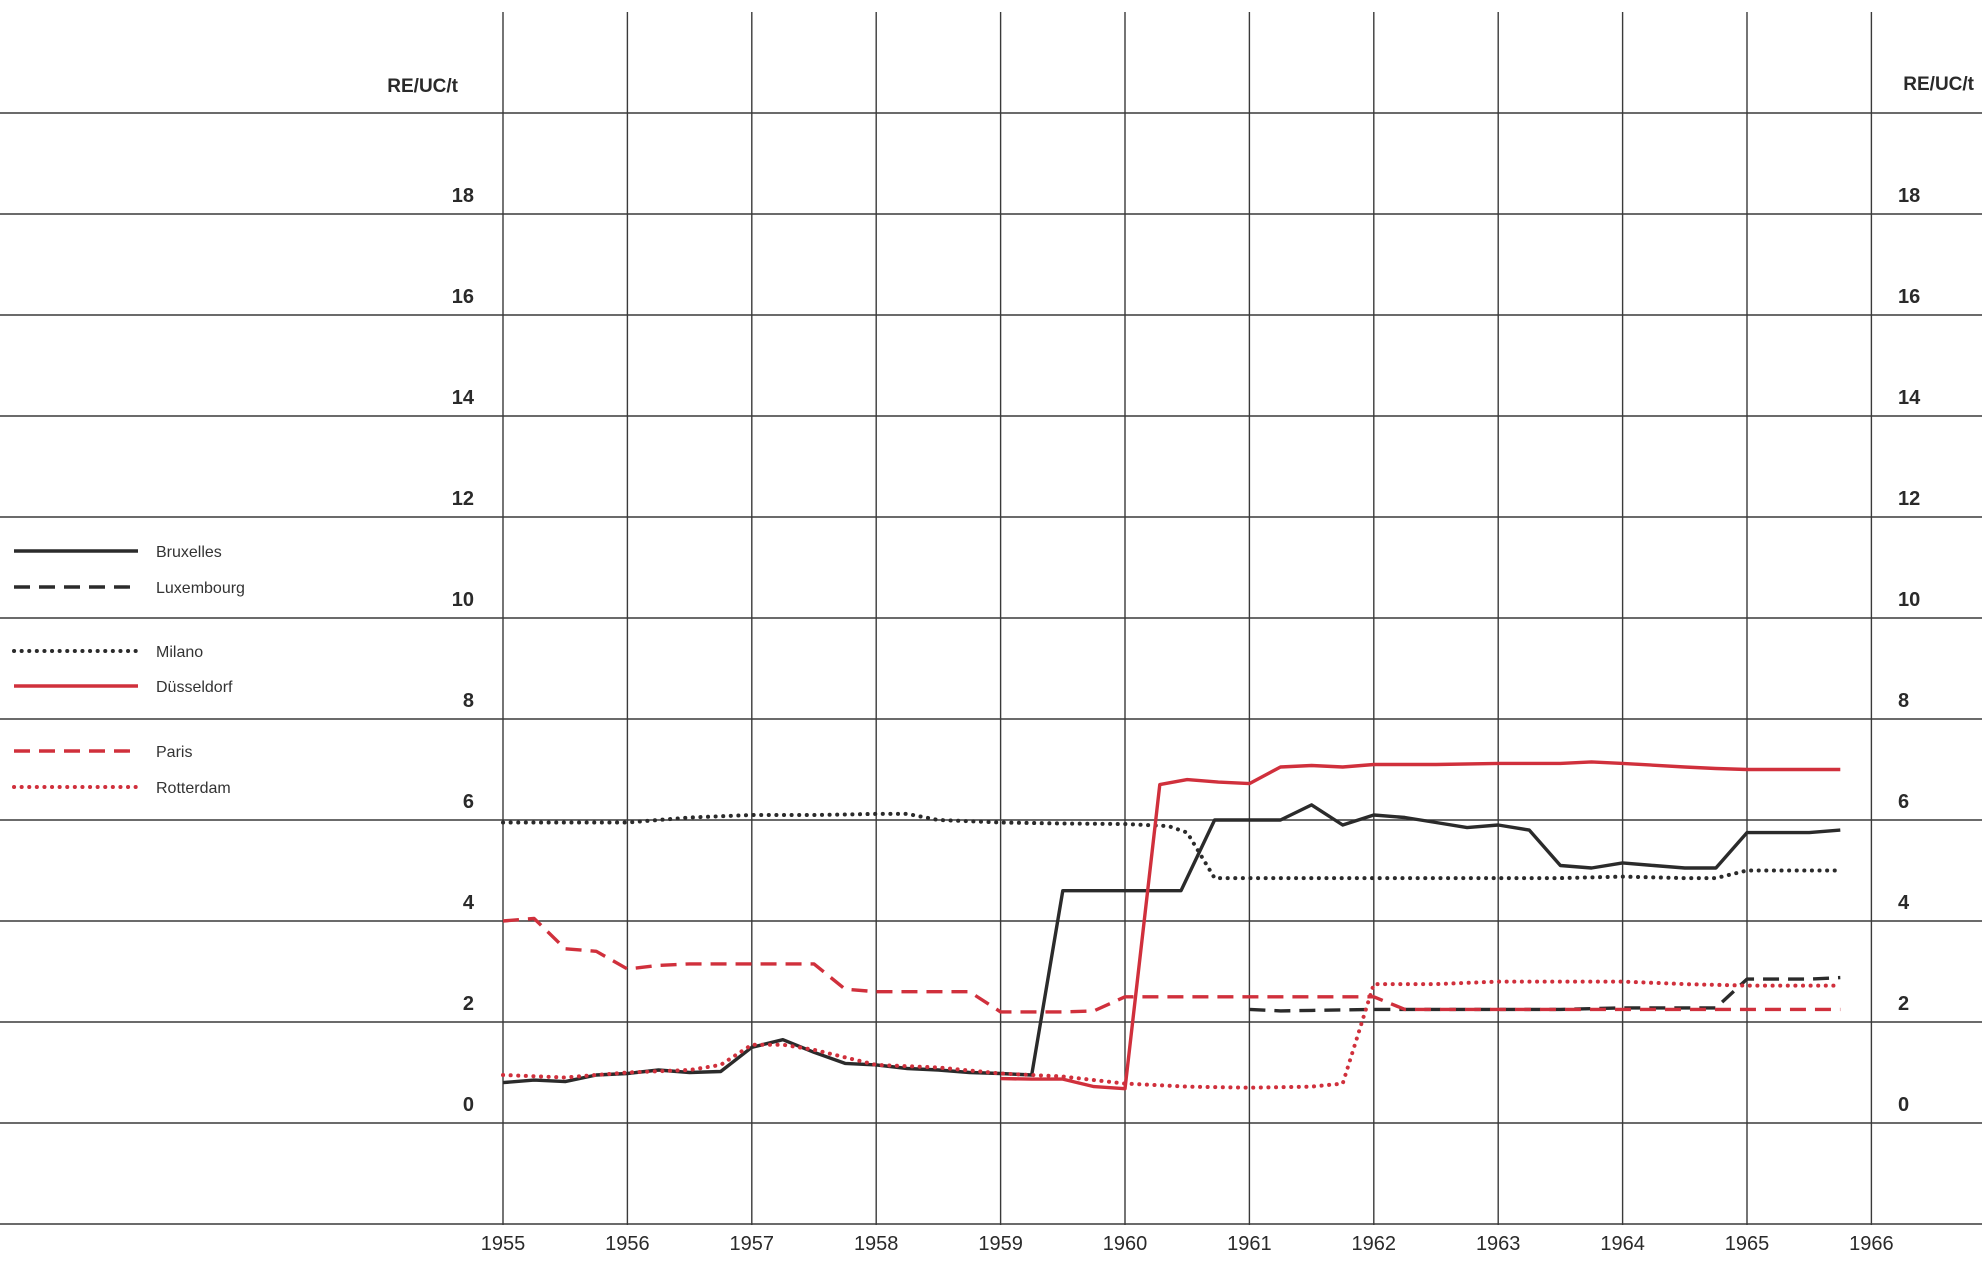 The width and height of the screenshot is (1982, 1262). I want to click on y-tick-right-6: 6, so click(1903, 802).